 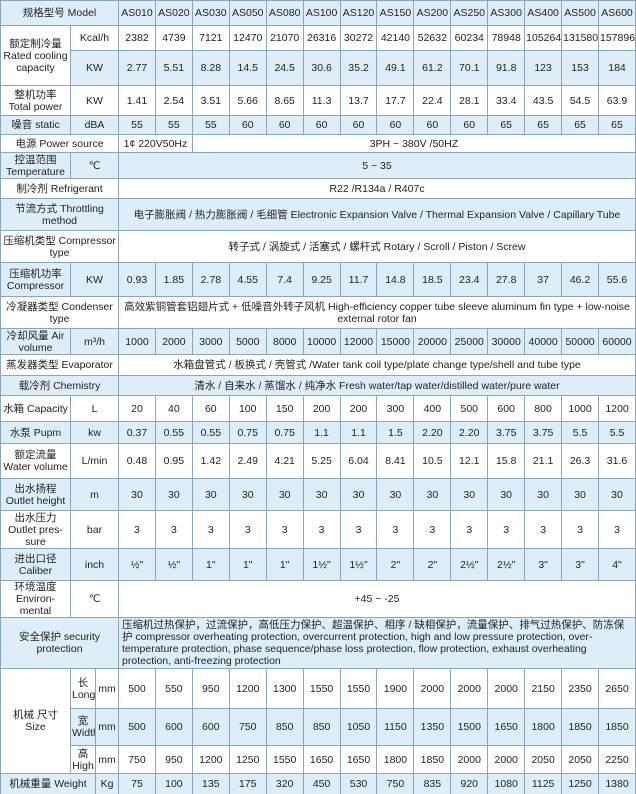 What do you see at coordinates (617, 783) in the screenshot?
I see `value-cell: 1380` at bounding box center [617, 783].